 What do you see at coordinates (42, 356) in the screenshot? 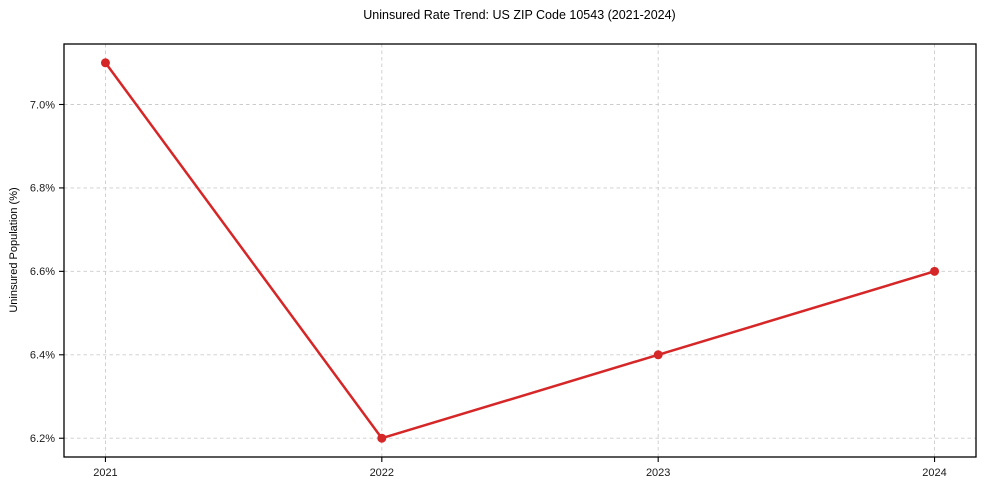
I see `y-tick-label: 6.4%` at bounding box center [42, 356].